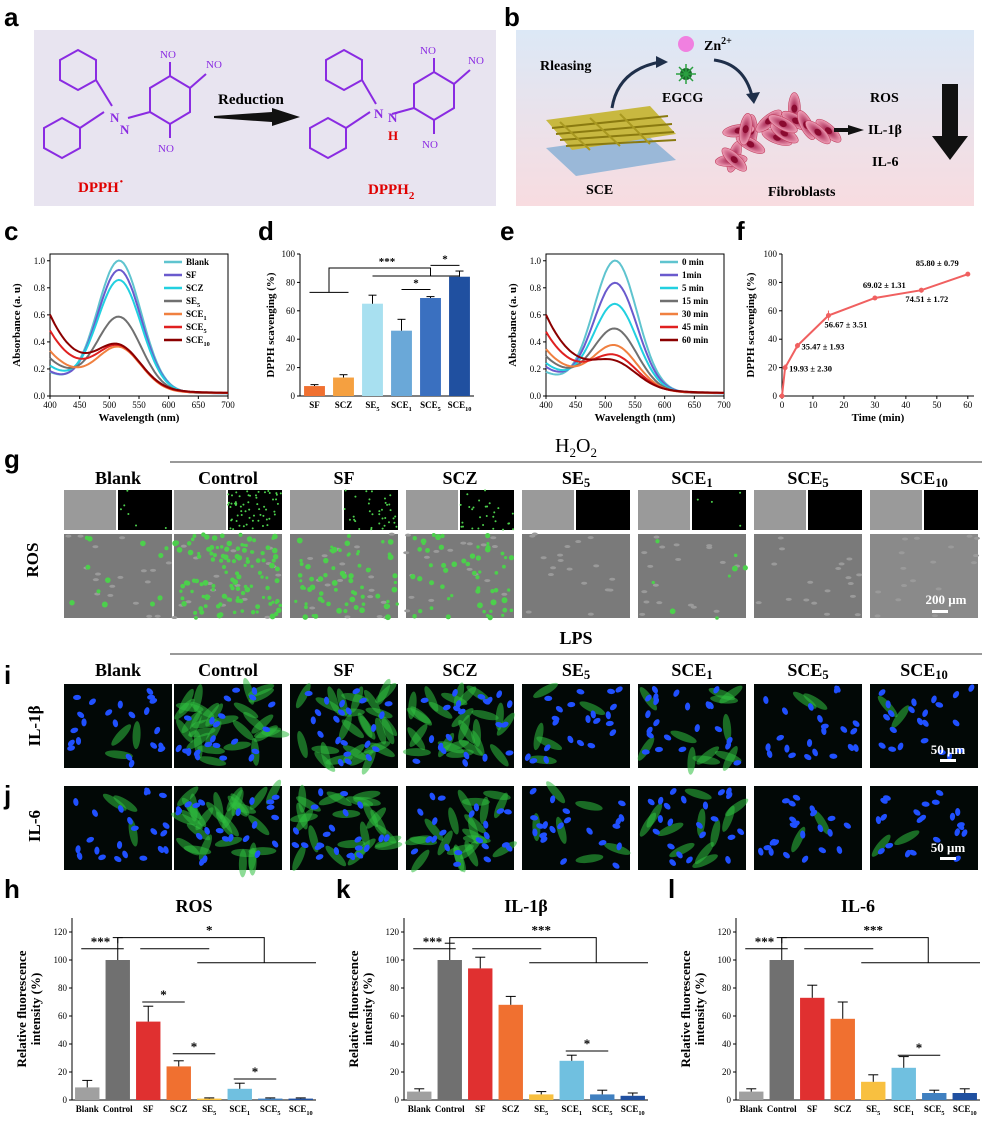  Describe the element at coordinates (343, 889) in the screenshot. I see `panel-letter-k: k` at that location.